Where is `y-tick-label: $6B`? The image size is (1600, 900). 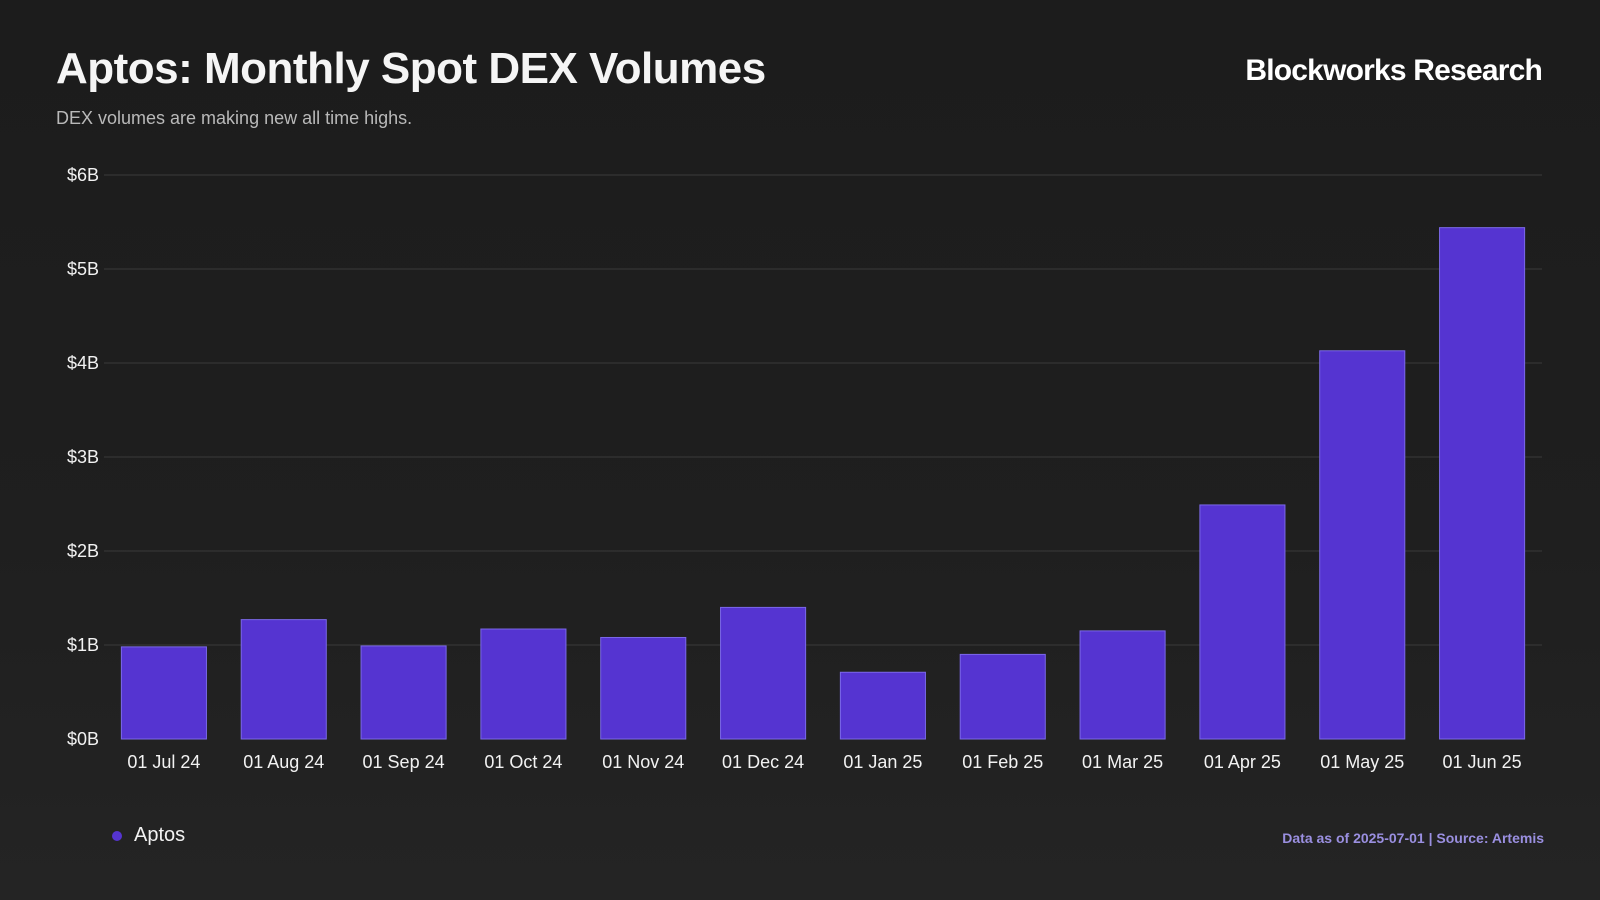
y-tick-label: $6B is located at coordinates (83, 175).